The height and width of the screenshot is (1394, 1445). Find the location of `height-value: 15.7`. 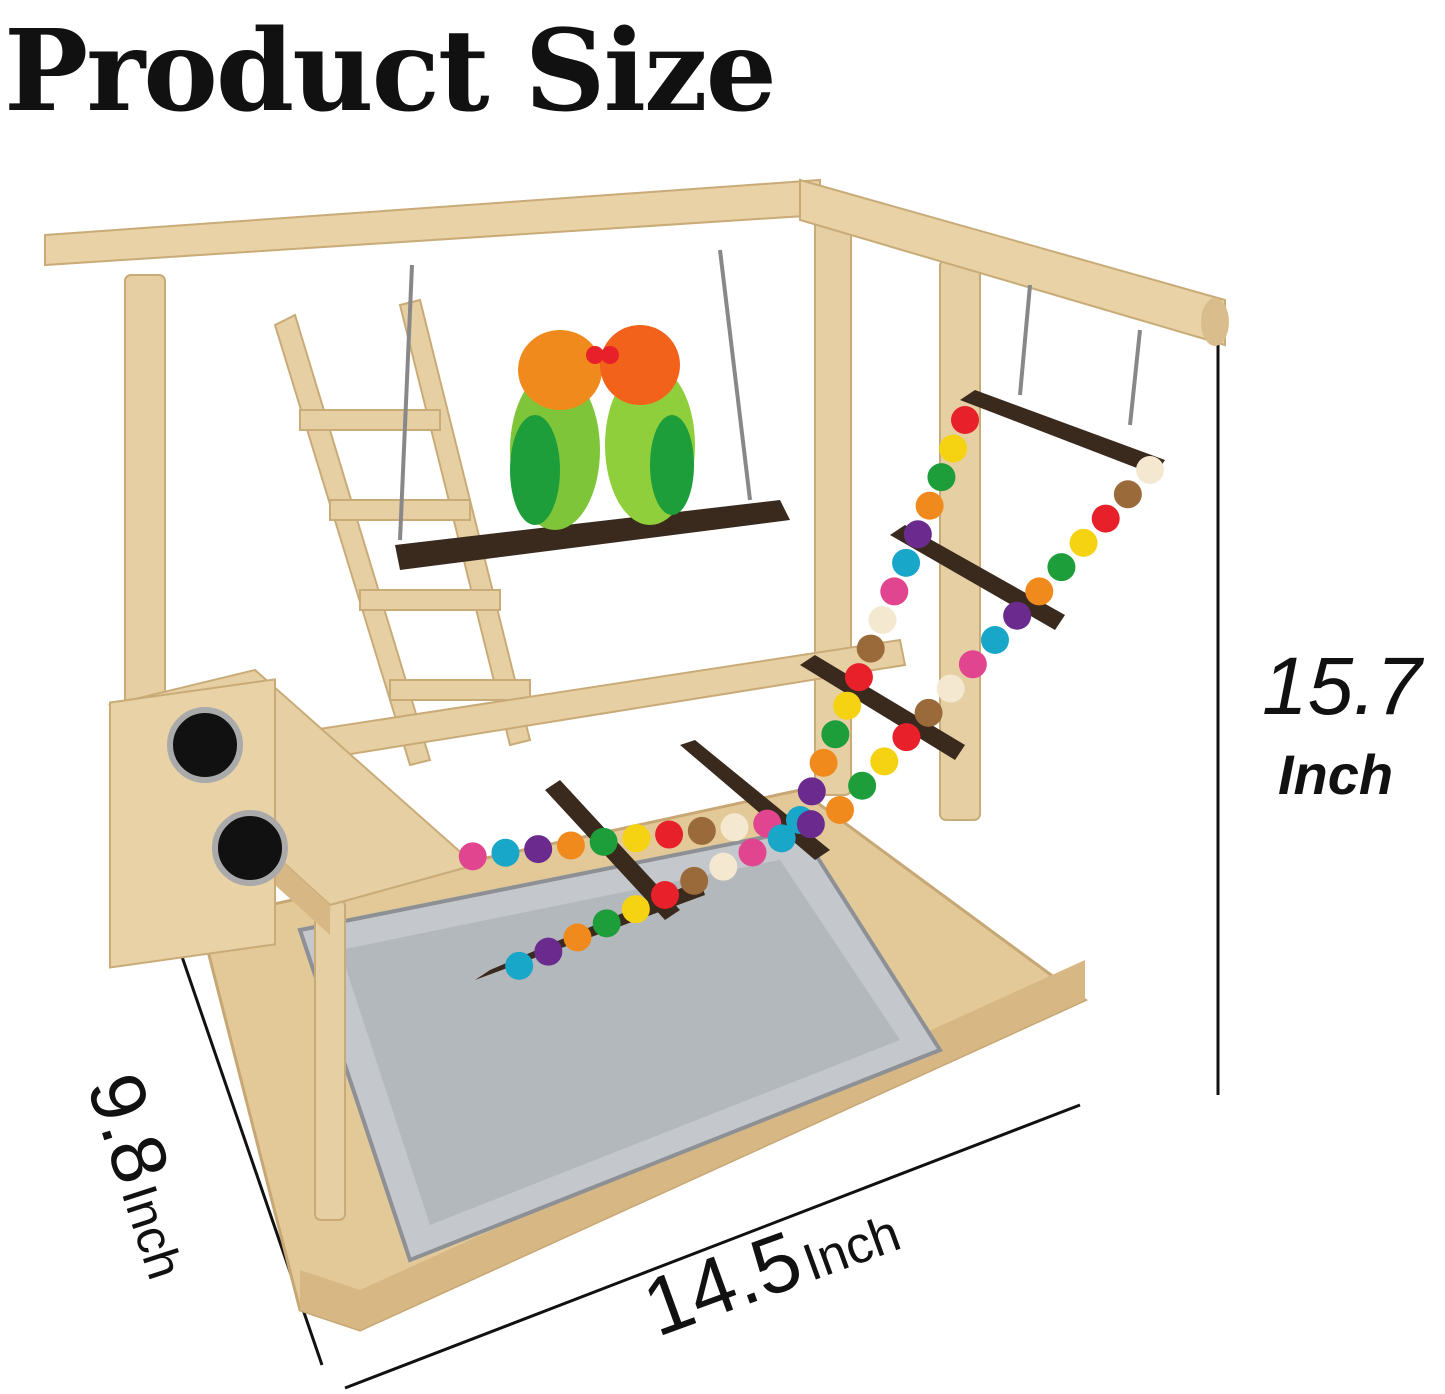

height-value: 15.7 is located at coordinates (1342, 686).